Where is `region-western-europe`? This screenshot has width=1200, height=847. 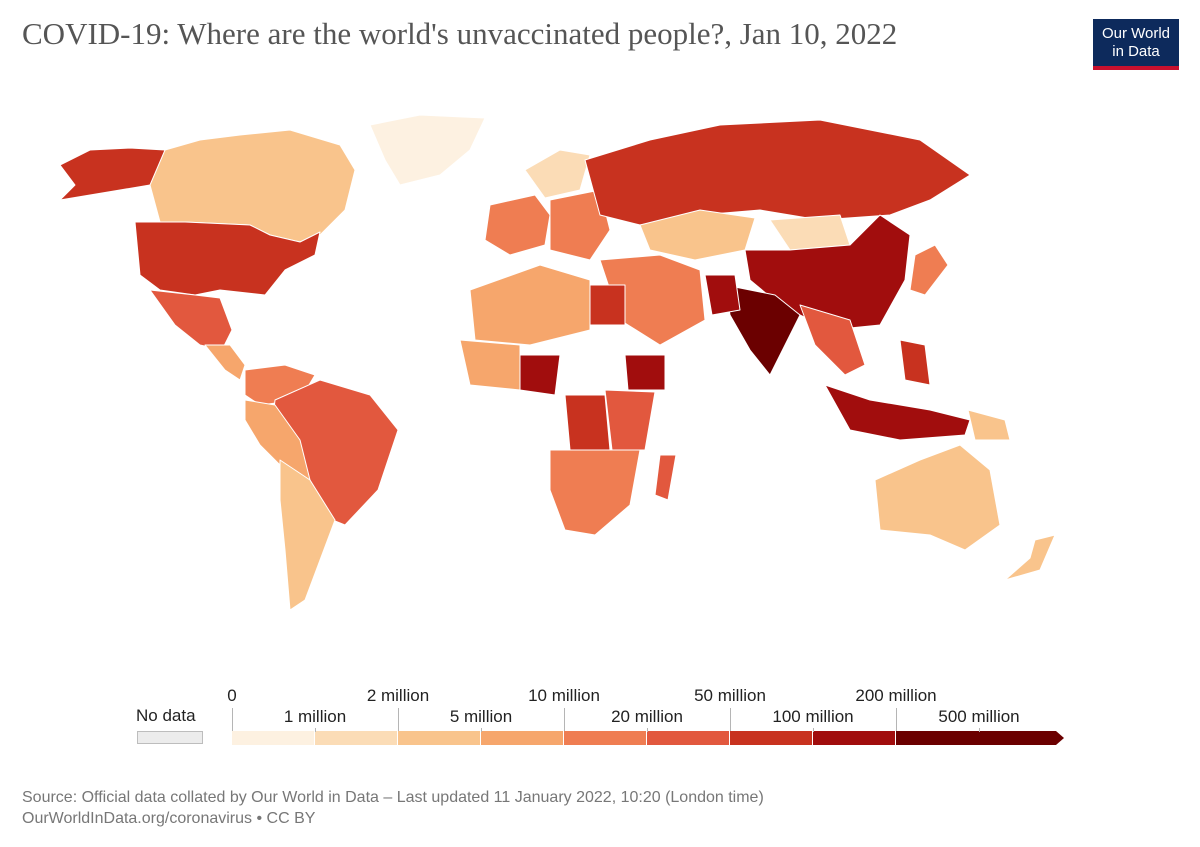
region-western-europe is located at coordinates (517, 225).